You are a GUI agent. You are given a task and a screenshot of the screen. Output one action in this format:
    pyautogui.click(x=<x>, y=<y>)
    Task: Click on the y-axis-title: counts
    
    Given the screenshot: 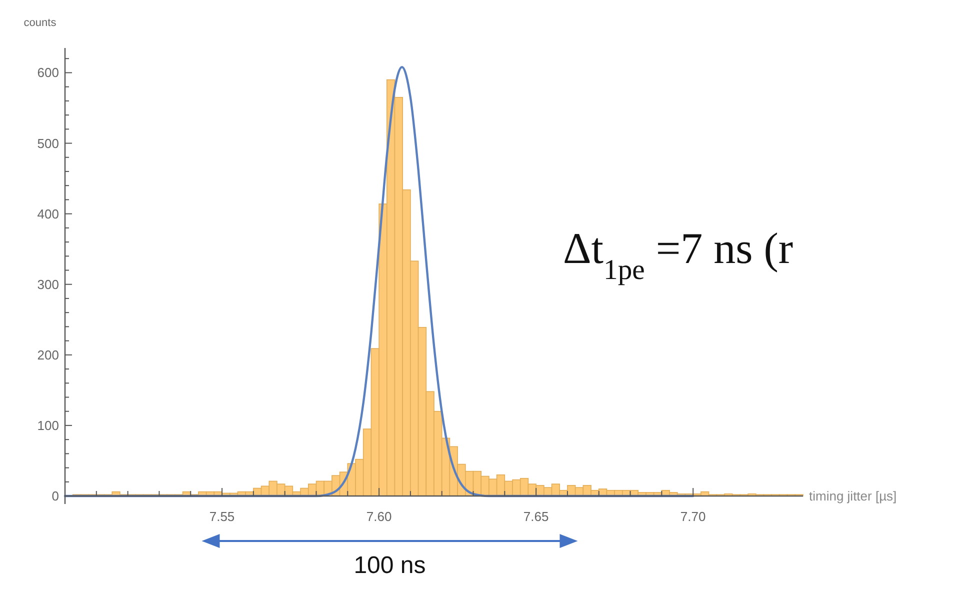 What is the action you would take?
    pyautogui.click(x=40, y=23)
    